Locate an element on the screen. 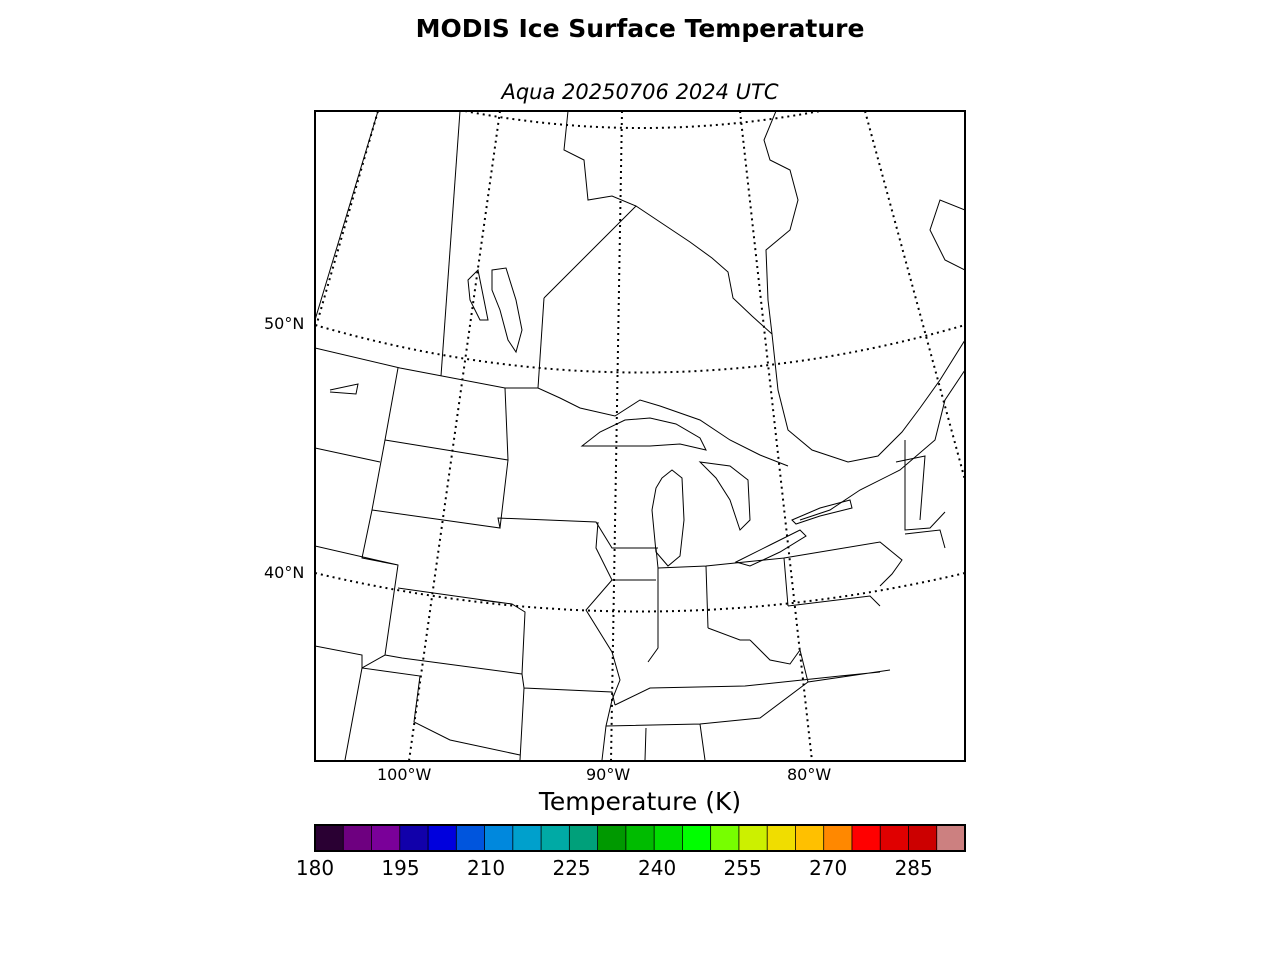  lon-label-90: 90°W is located at coordinates (608, 774).